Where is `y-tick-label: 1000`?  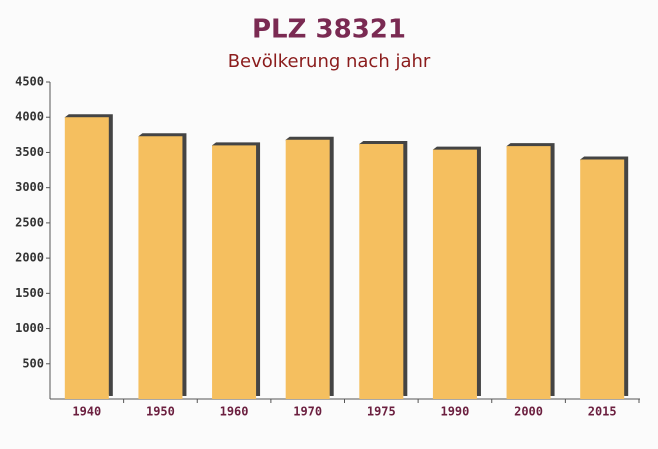
y-tick-label: 1000 is located at coordinates (29, 328).